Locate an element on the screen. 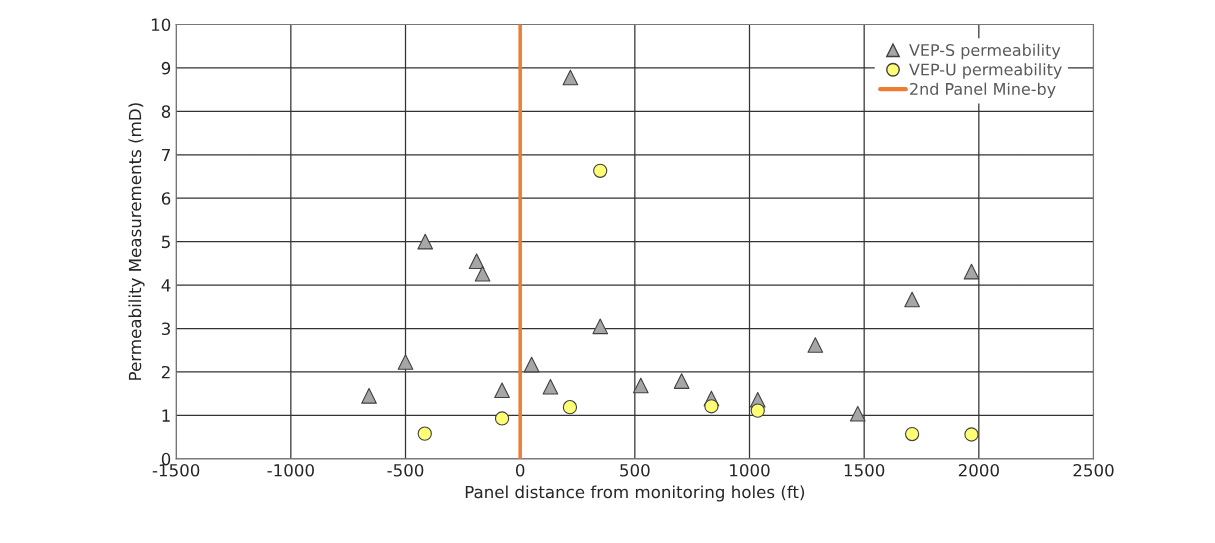 The width and height of the screenshot is (1215, 543). x-tick-label: 0 is located at coordinates (520, 470).